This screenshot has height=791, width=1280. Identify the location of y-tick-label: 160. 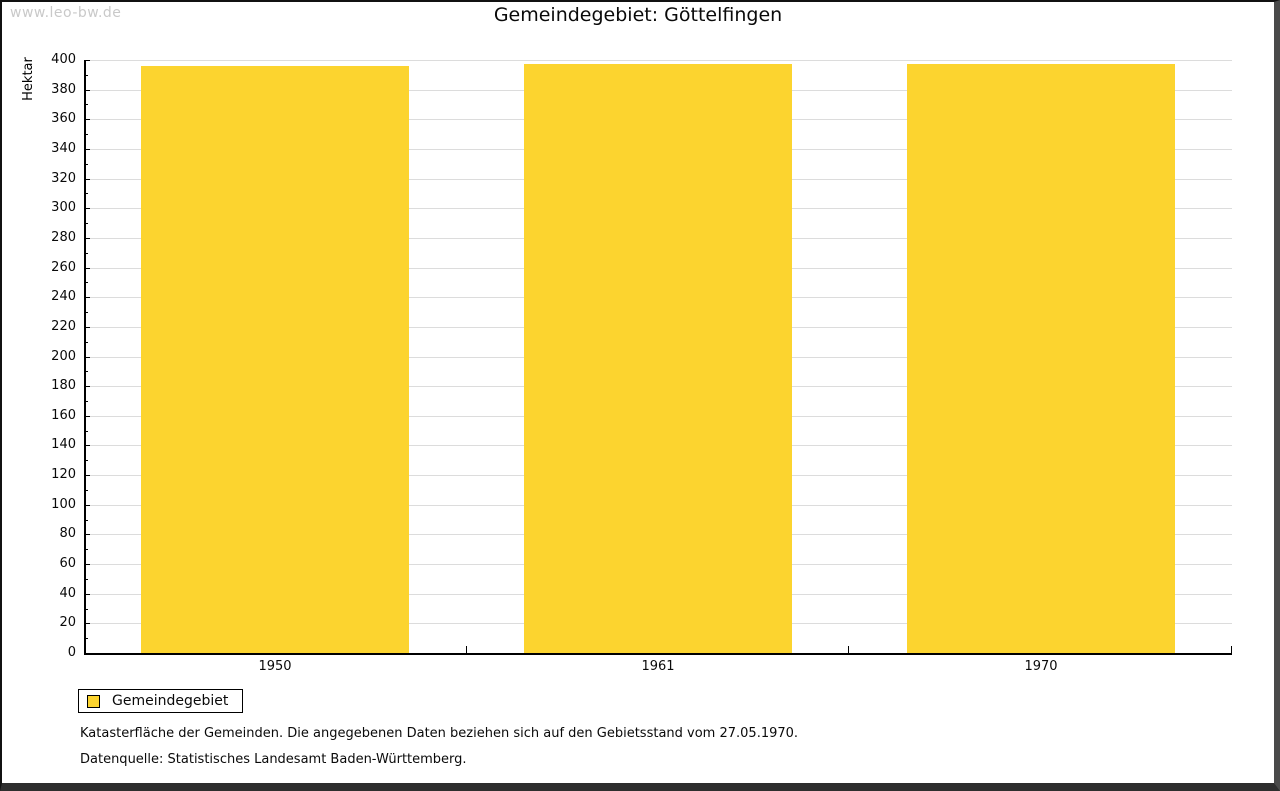
(63, 415).